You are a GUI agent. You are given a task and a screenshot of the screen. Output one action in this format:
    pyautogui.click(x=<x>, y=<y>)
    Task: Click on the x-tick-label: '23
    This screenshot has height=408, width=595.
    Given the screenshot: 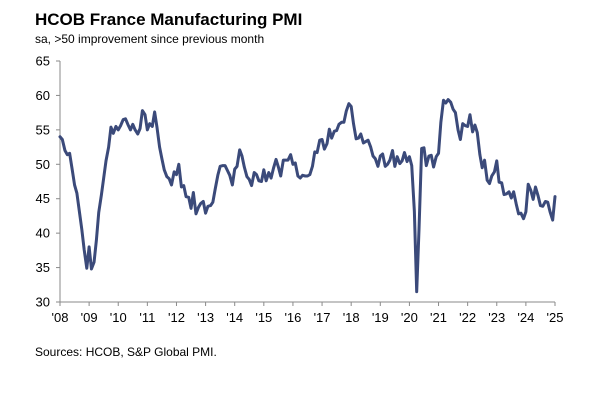 What is the action you would take?
    pyautogui.click(x=496, y=317)
    